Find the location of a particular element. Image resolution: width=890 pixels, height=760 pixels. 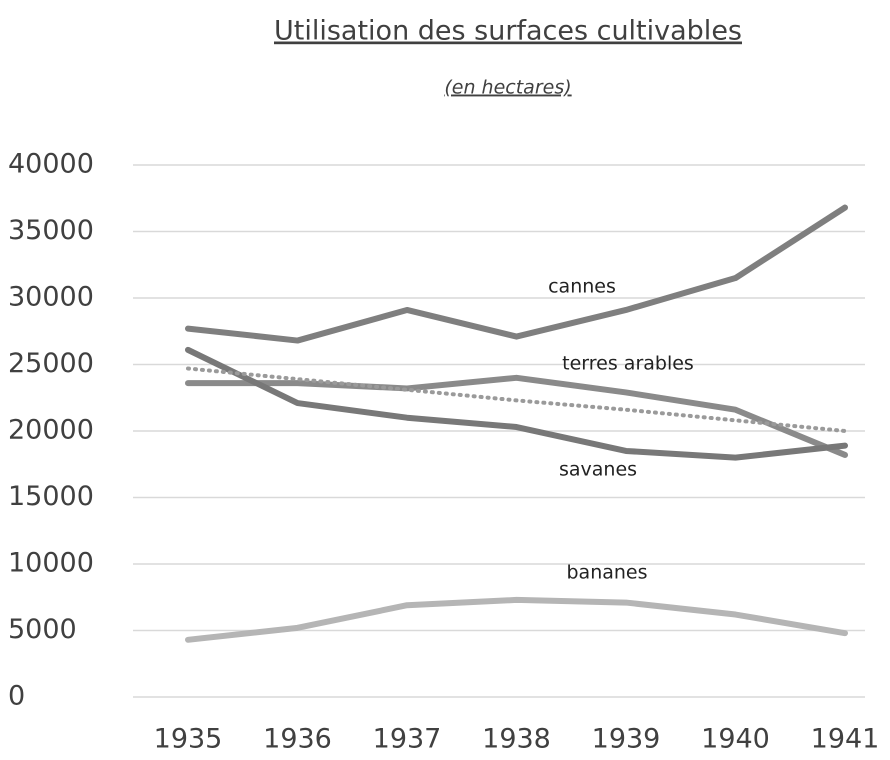

x-tick-label: 1941 is located at coordinates (845, 739).